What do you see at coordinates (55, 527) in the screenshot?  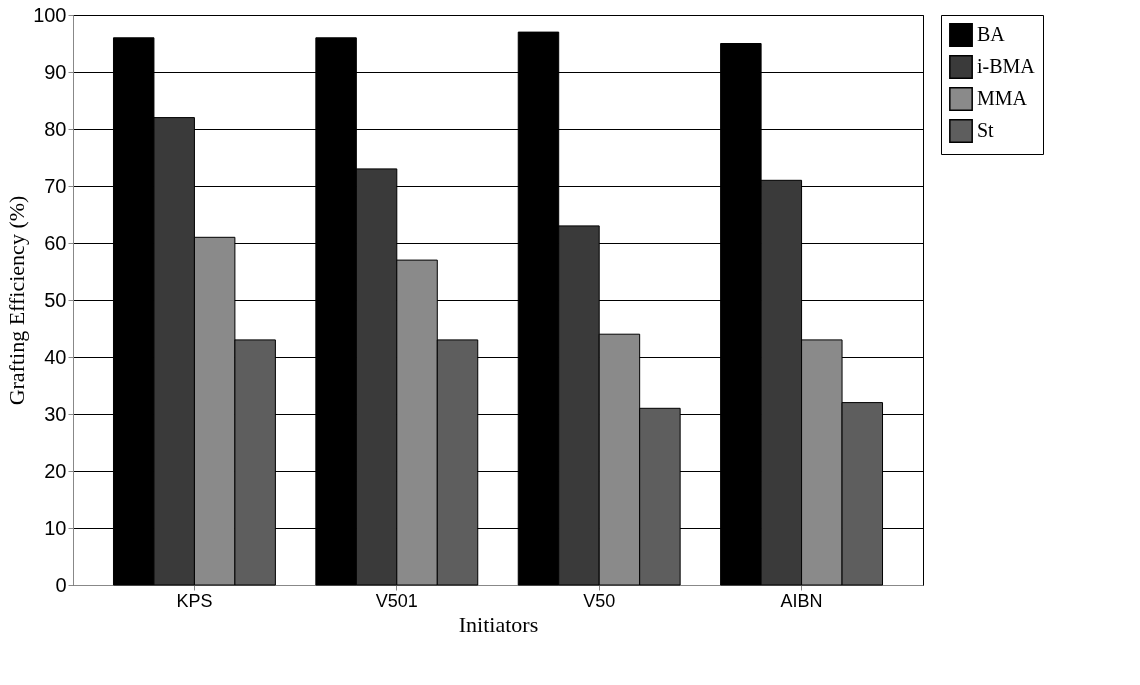 I see `y-tick-label: 10` at bounding box center [55, 527].